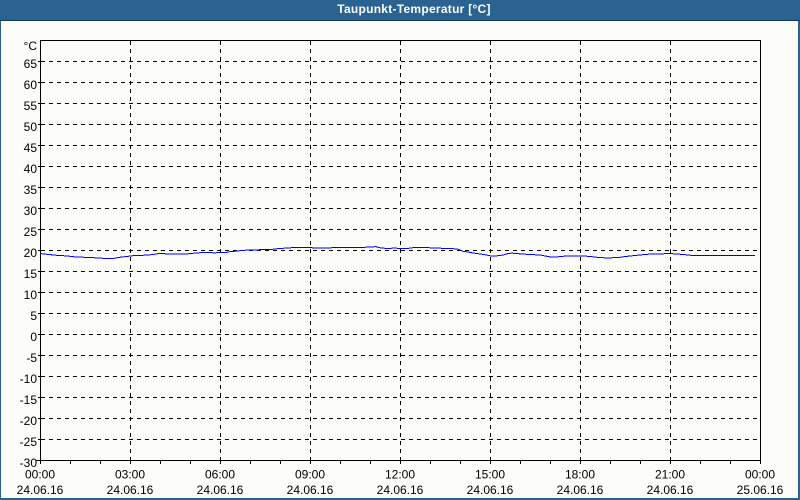  Describe the element at coordinates (670, 475) in the screenshot. I see `svg-text: 21:00` at that location.